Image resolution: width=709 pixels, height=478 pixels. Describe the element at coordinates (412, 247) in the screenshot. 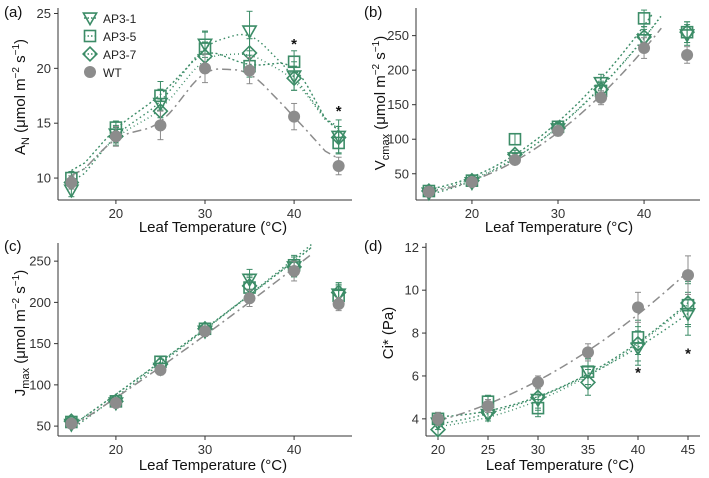

I see `y-tick-label: 12` at that location.